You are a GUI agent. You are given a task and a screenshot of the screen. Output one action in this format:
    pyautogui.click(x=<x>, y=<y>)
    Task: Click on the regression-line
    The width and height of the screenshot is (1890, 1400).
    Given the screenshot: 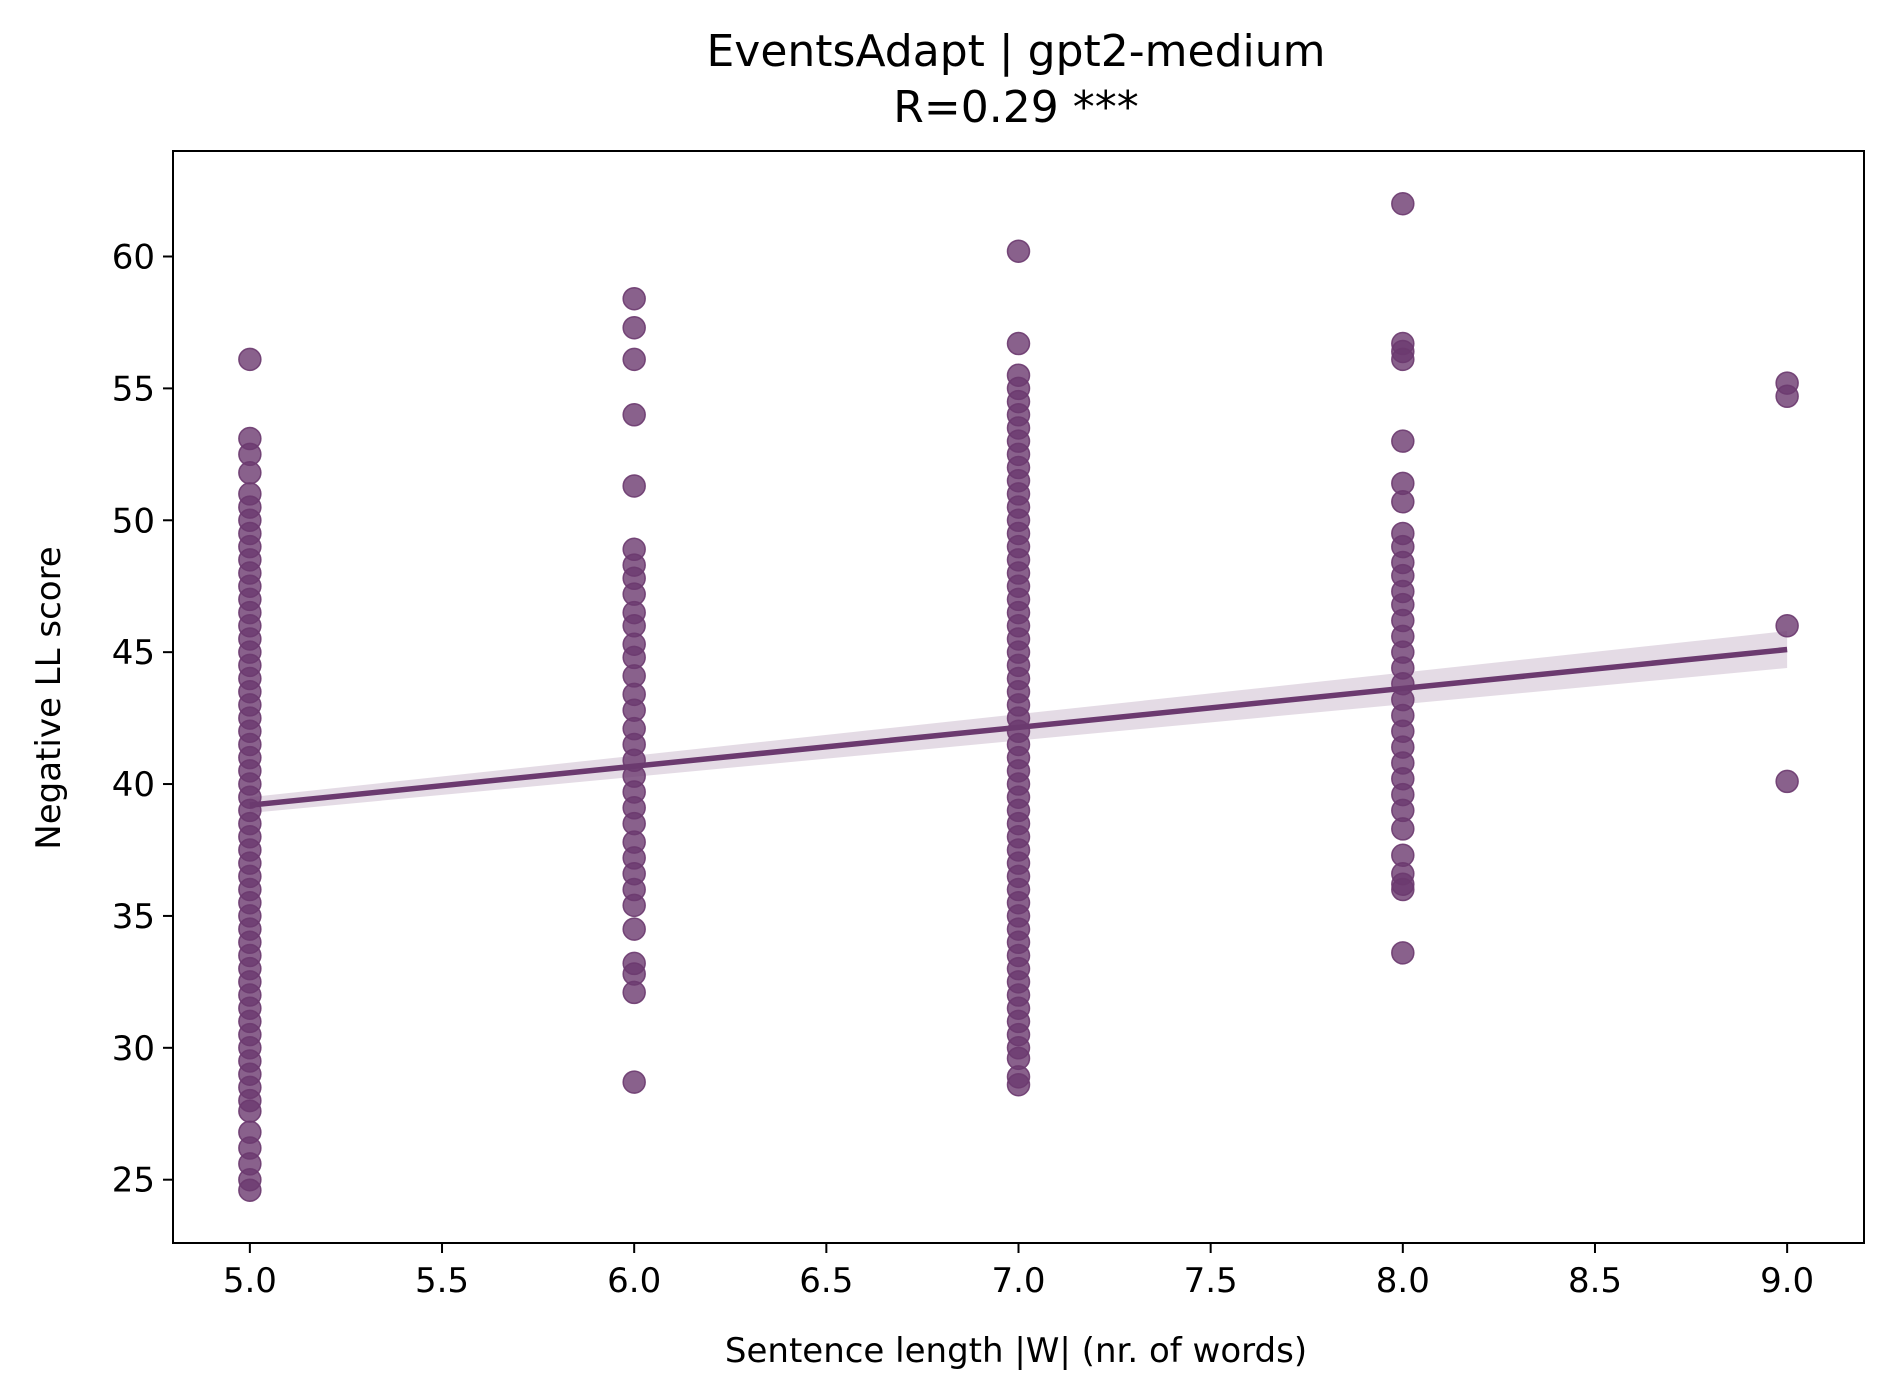 What is the action you would take?
    pyautogui.click(x=1018, y=727)
    